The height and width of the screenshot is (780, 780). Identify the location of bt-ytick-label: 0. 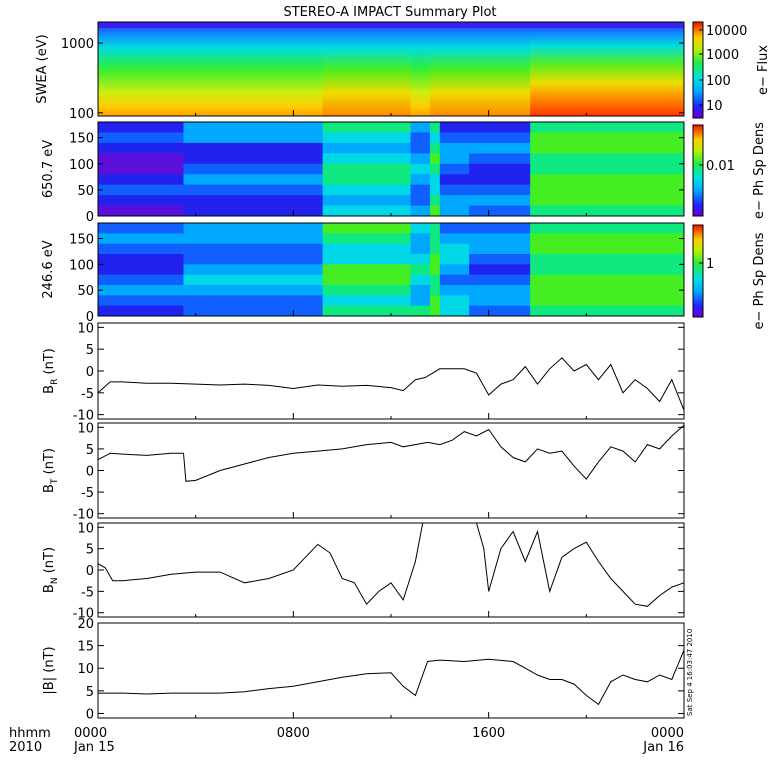
(90, 472).